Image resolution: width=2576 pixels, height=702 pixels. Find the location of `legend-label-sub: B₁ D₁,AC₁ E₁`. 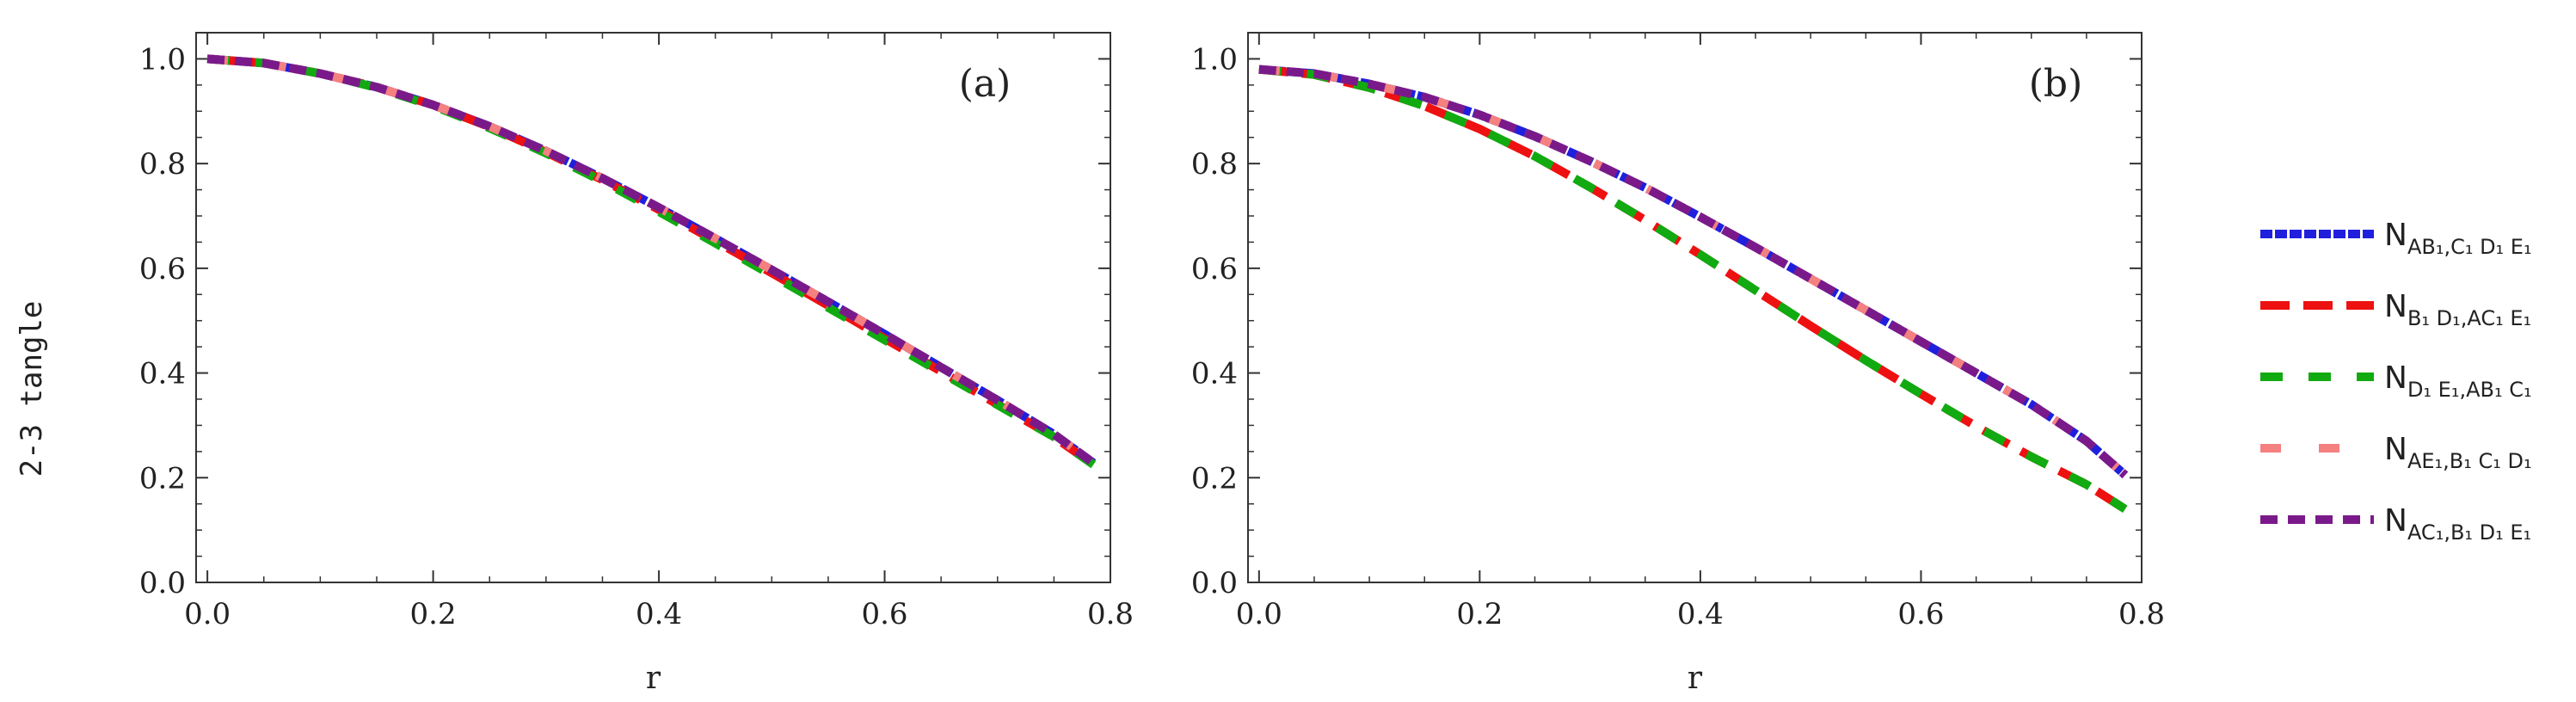

legend-label-sub: B₁ D₁,AC₁ E₁ is located at coordinates (2469, 318).